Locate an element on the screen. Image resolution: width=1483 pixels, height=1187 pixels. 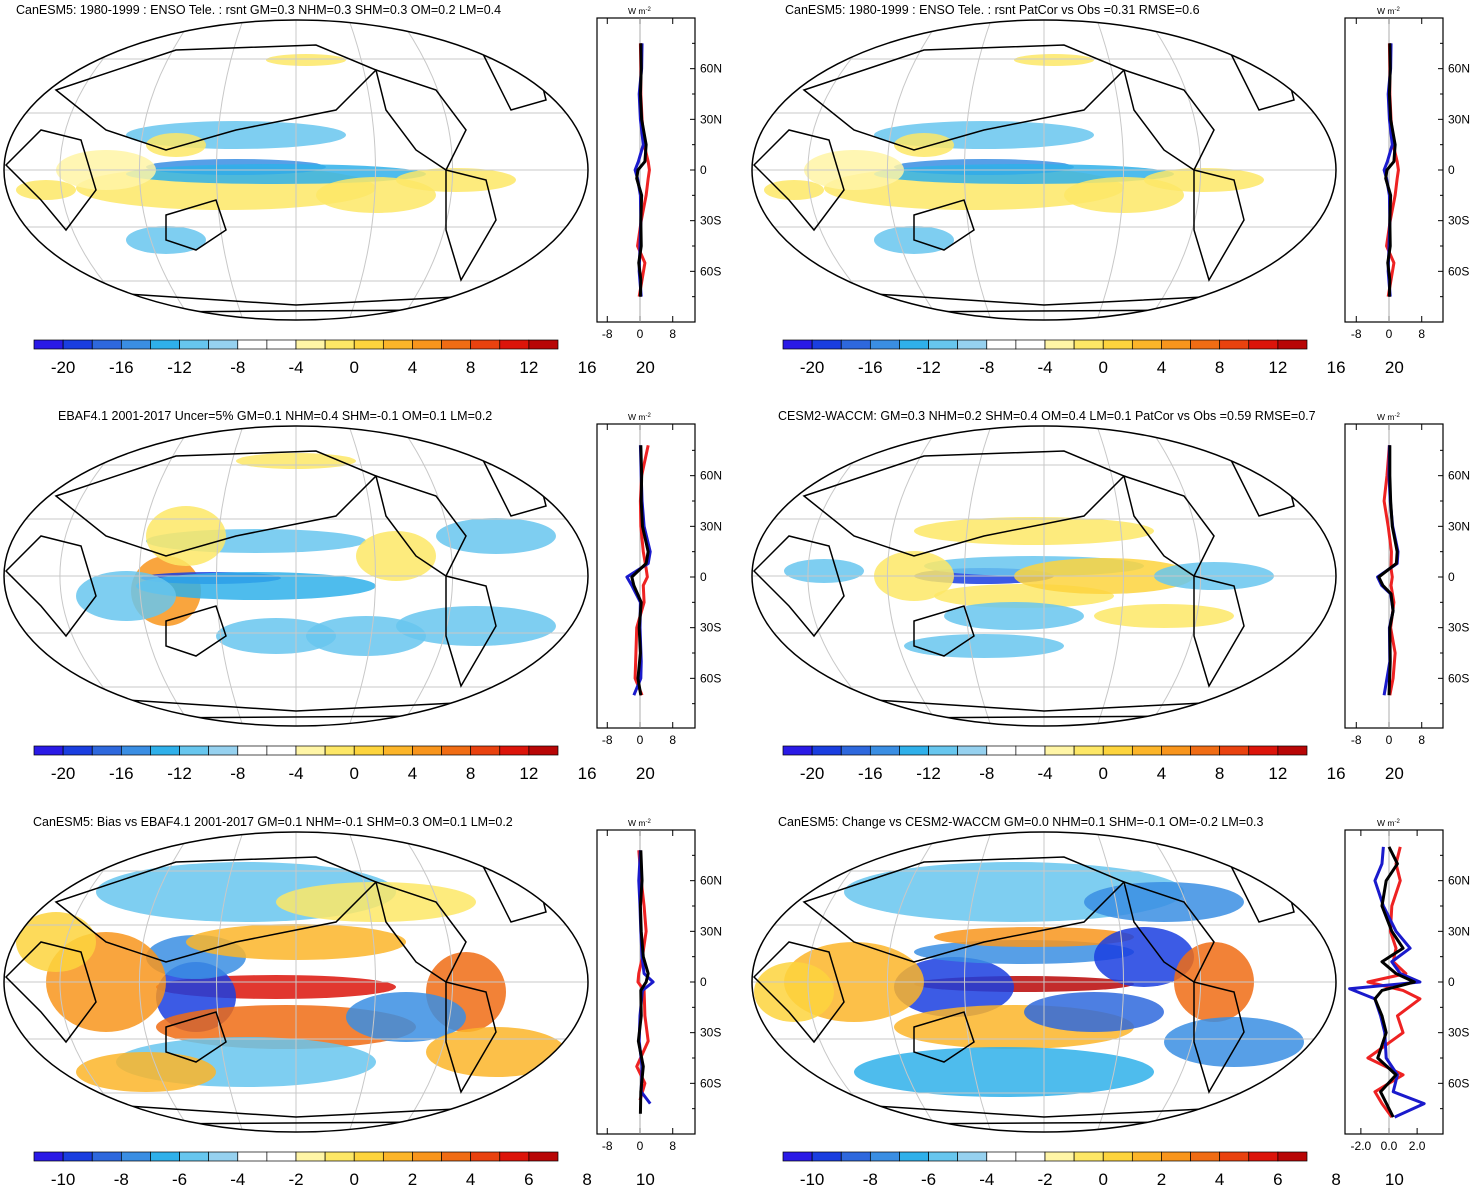
colorbar-label: 12 is located at coordinates (528, 773).